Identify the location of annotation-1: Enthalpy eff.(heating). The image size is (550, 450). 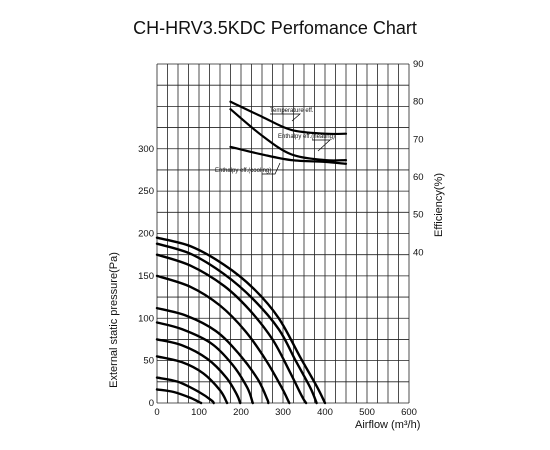
(306, 137).